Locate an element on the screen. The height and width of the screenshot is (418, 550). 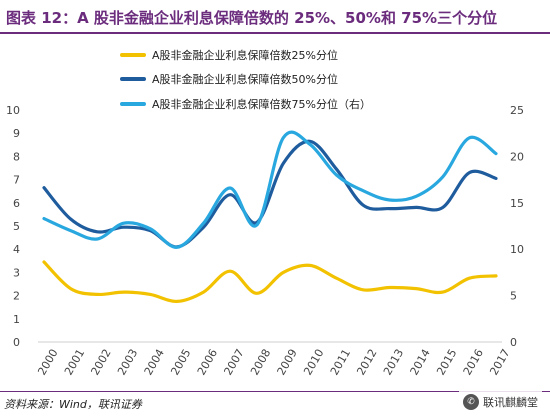
x-tick-label: 2016 is located at coordinates (473, 362).